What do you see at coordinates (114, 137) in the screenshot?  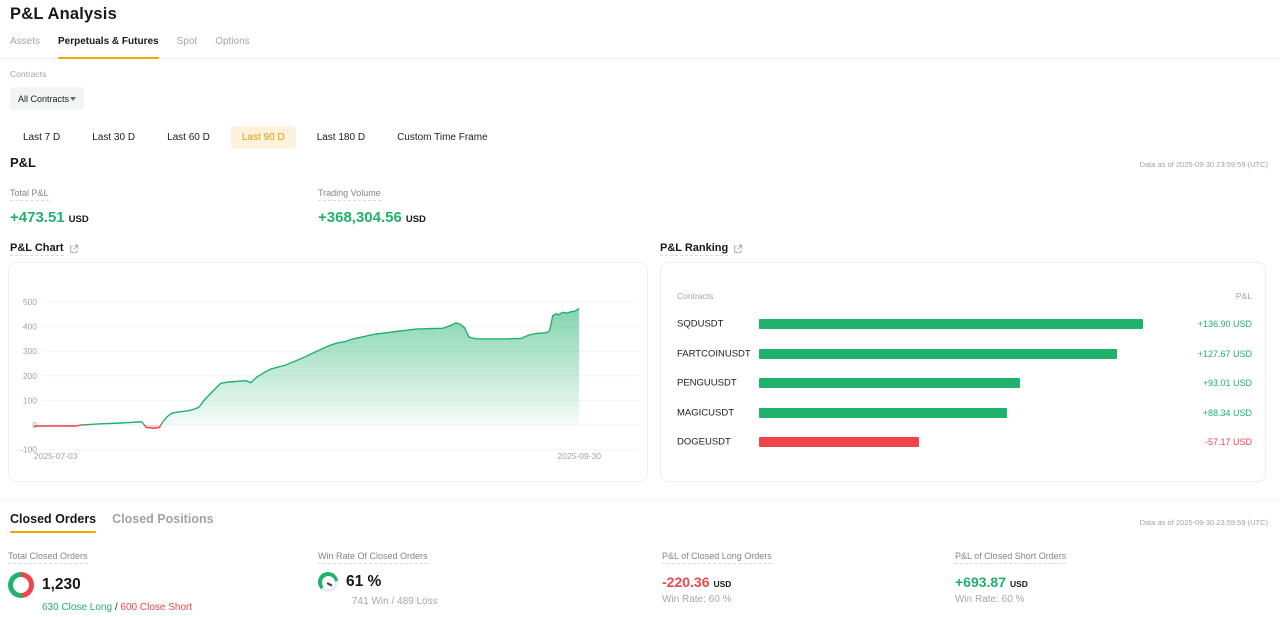 I see `timeframe-last-30-d: Last 30 D` at bounding box center [114, 137].